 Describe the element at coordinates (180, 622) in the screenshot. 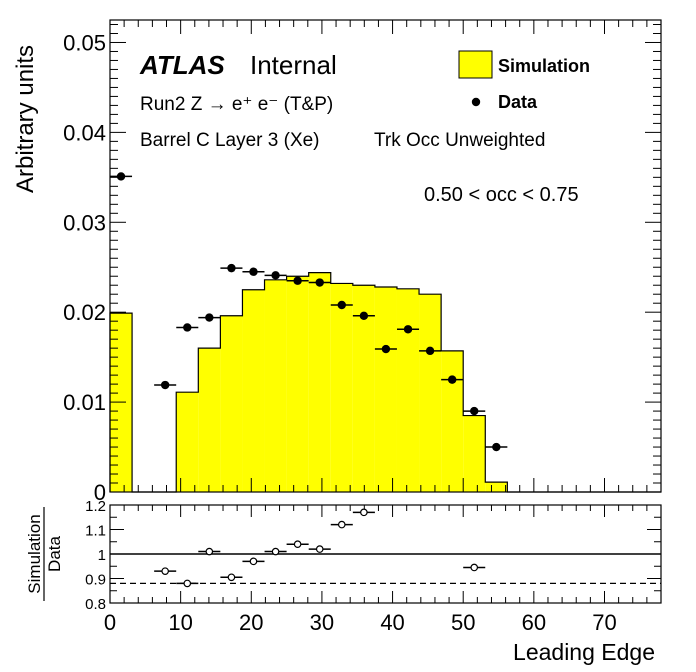

I see `ratio-x-tick-label: 10` at that location.